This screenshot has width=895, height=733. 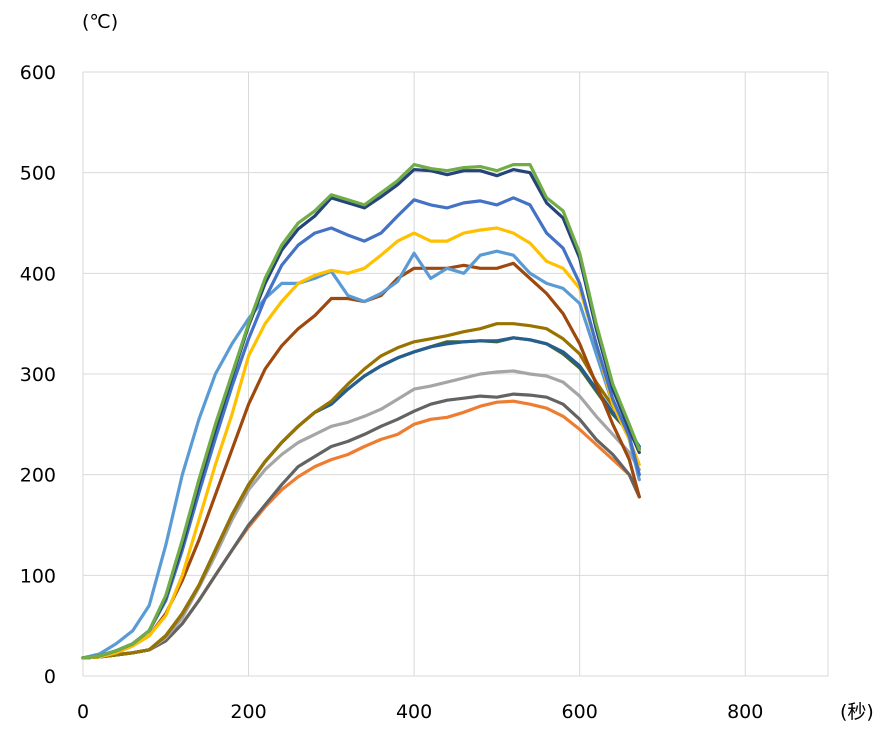 I want to click on y-tick-label: 500, so click(x=38, y=174).